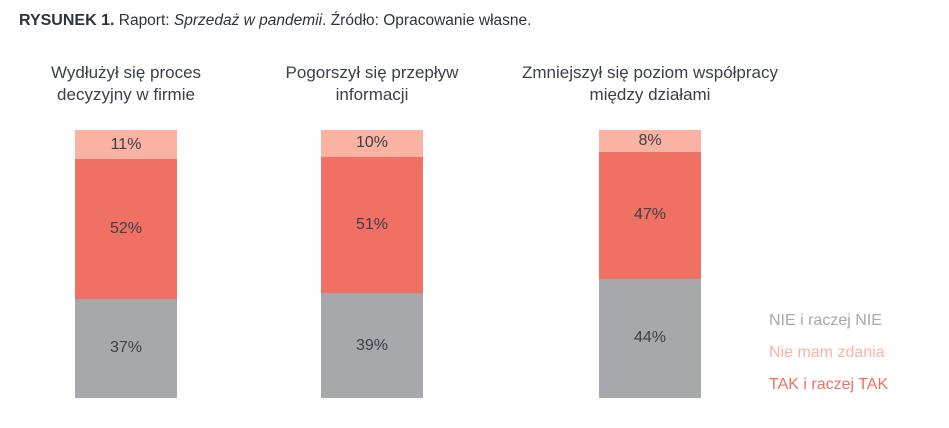  What do you see at coordinates (829, 384) in the screenshot?
I see `legend-item-tak: TAK i raczej TAK` at bounding box center [829, 384].